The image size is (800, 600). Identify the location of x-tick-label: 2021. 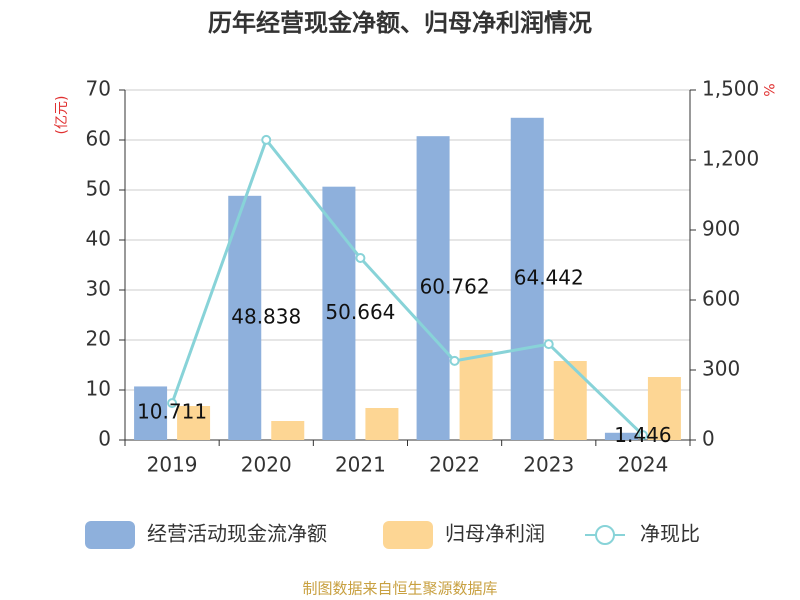
(360, 465).